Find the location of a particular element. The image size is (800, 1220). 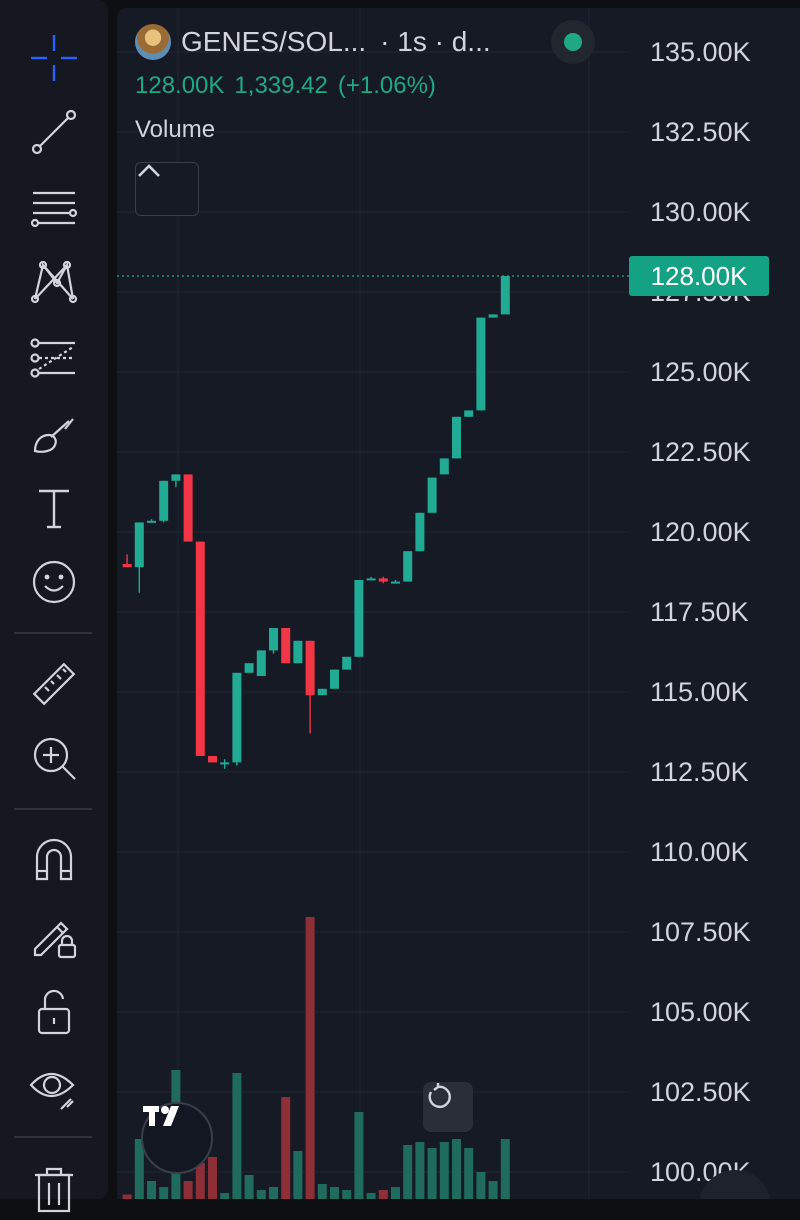

ruler-icon is located at coordinates (54, 684).